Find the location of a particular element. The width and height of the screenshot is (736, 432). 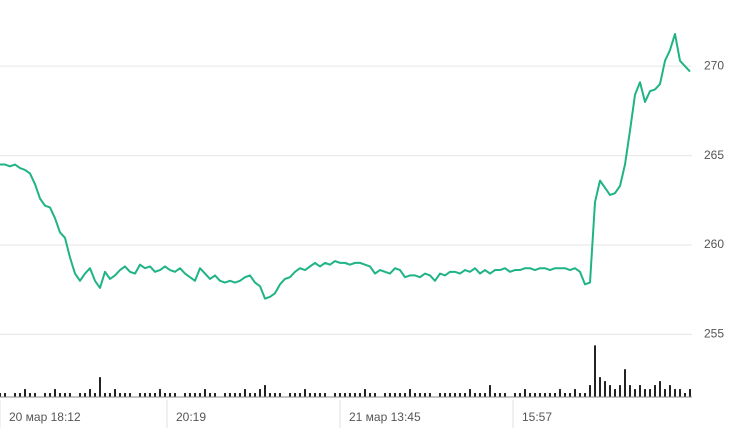

x-tick-label: 20 мар 18:12 is located at coordinates (45, 417).